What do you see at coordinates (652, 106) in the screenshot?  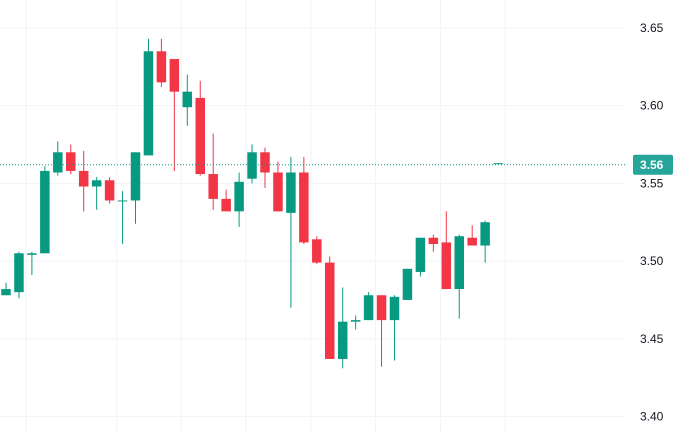 I see `y-tick-label: 3.60` at bounding box center [652, 106].